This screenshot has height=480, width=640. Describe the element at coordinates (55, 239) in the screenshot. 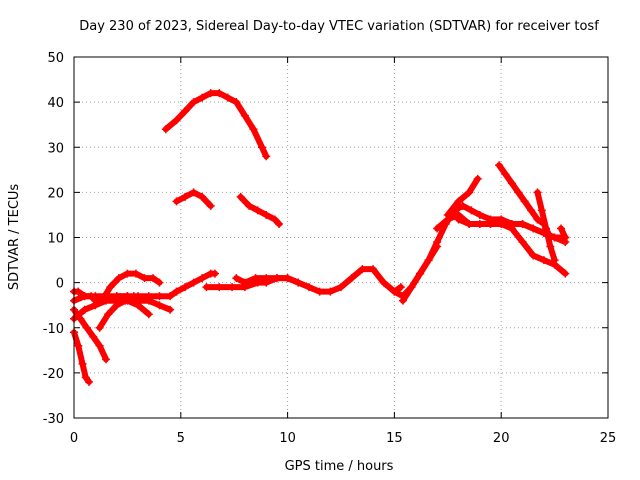

I see `y-tick-label: 10` at that location.